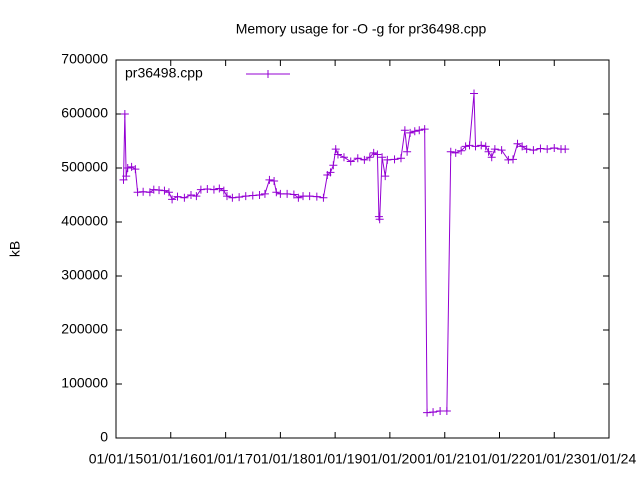 The image size is (640, 485). Describe the element at coordinates (104, 437) in the screenshot. I see `y-tick-label: 0` at that location.